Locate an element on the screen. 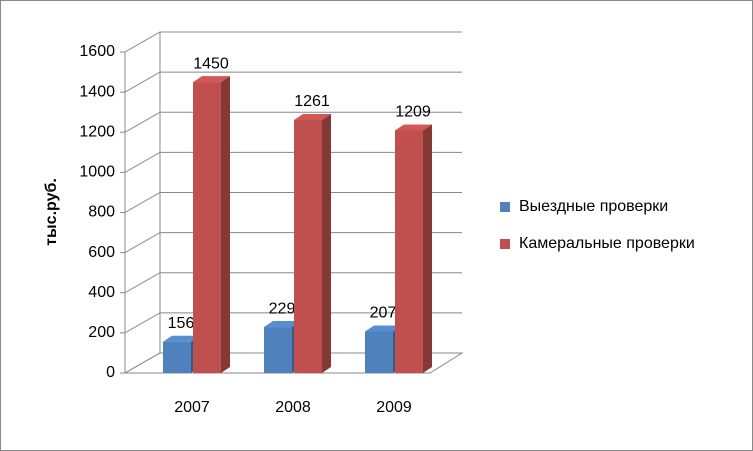  data-label: 156 is located at coordinates (181, 323).